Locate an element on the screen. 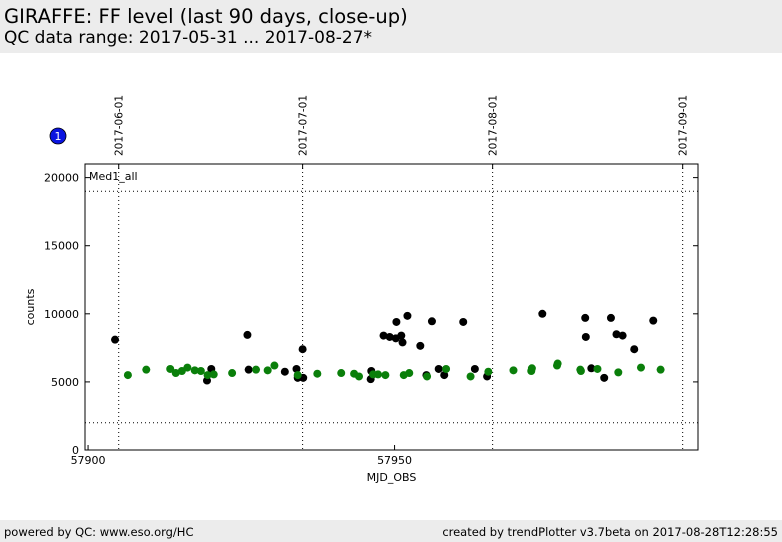  y-axis-label: counts is located at coordinates (30, 306).